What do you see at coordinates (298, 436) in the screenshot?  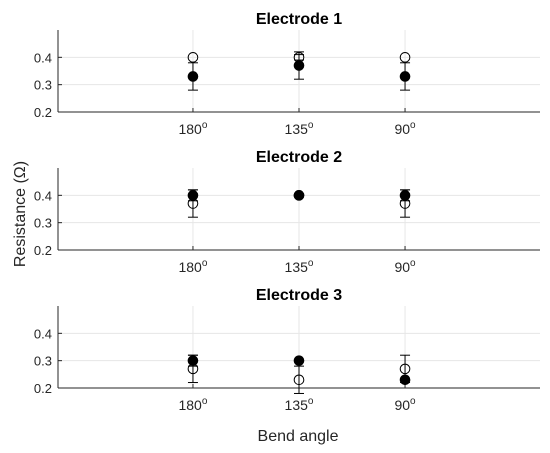 I see `x-axis-label: Bend angle` at bounding box center [298, 436].